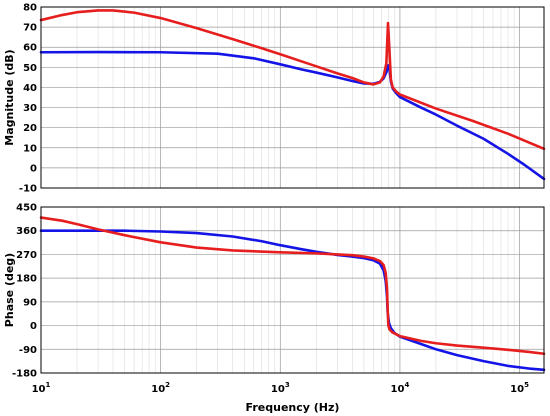 Image resolution: width=550 pixels, height=416 pixels. I want to click on y-tick-label: -180, so click(24, 374).